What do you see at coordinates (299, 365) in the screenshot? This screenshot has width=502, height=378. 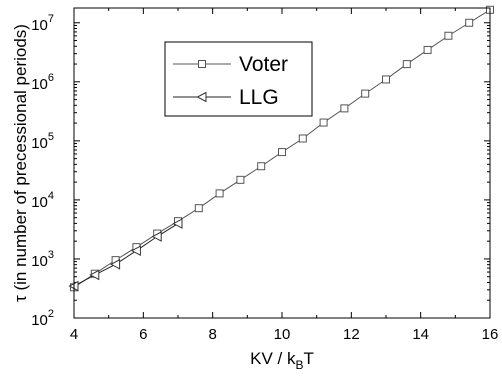 I see `x-axis-label-sub: B` at bounding box center [299, 365].